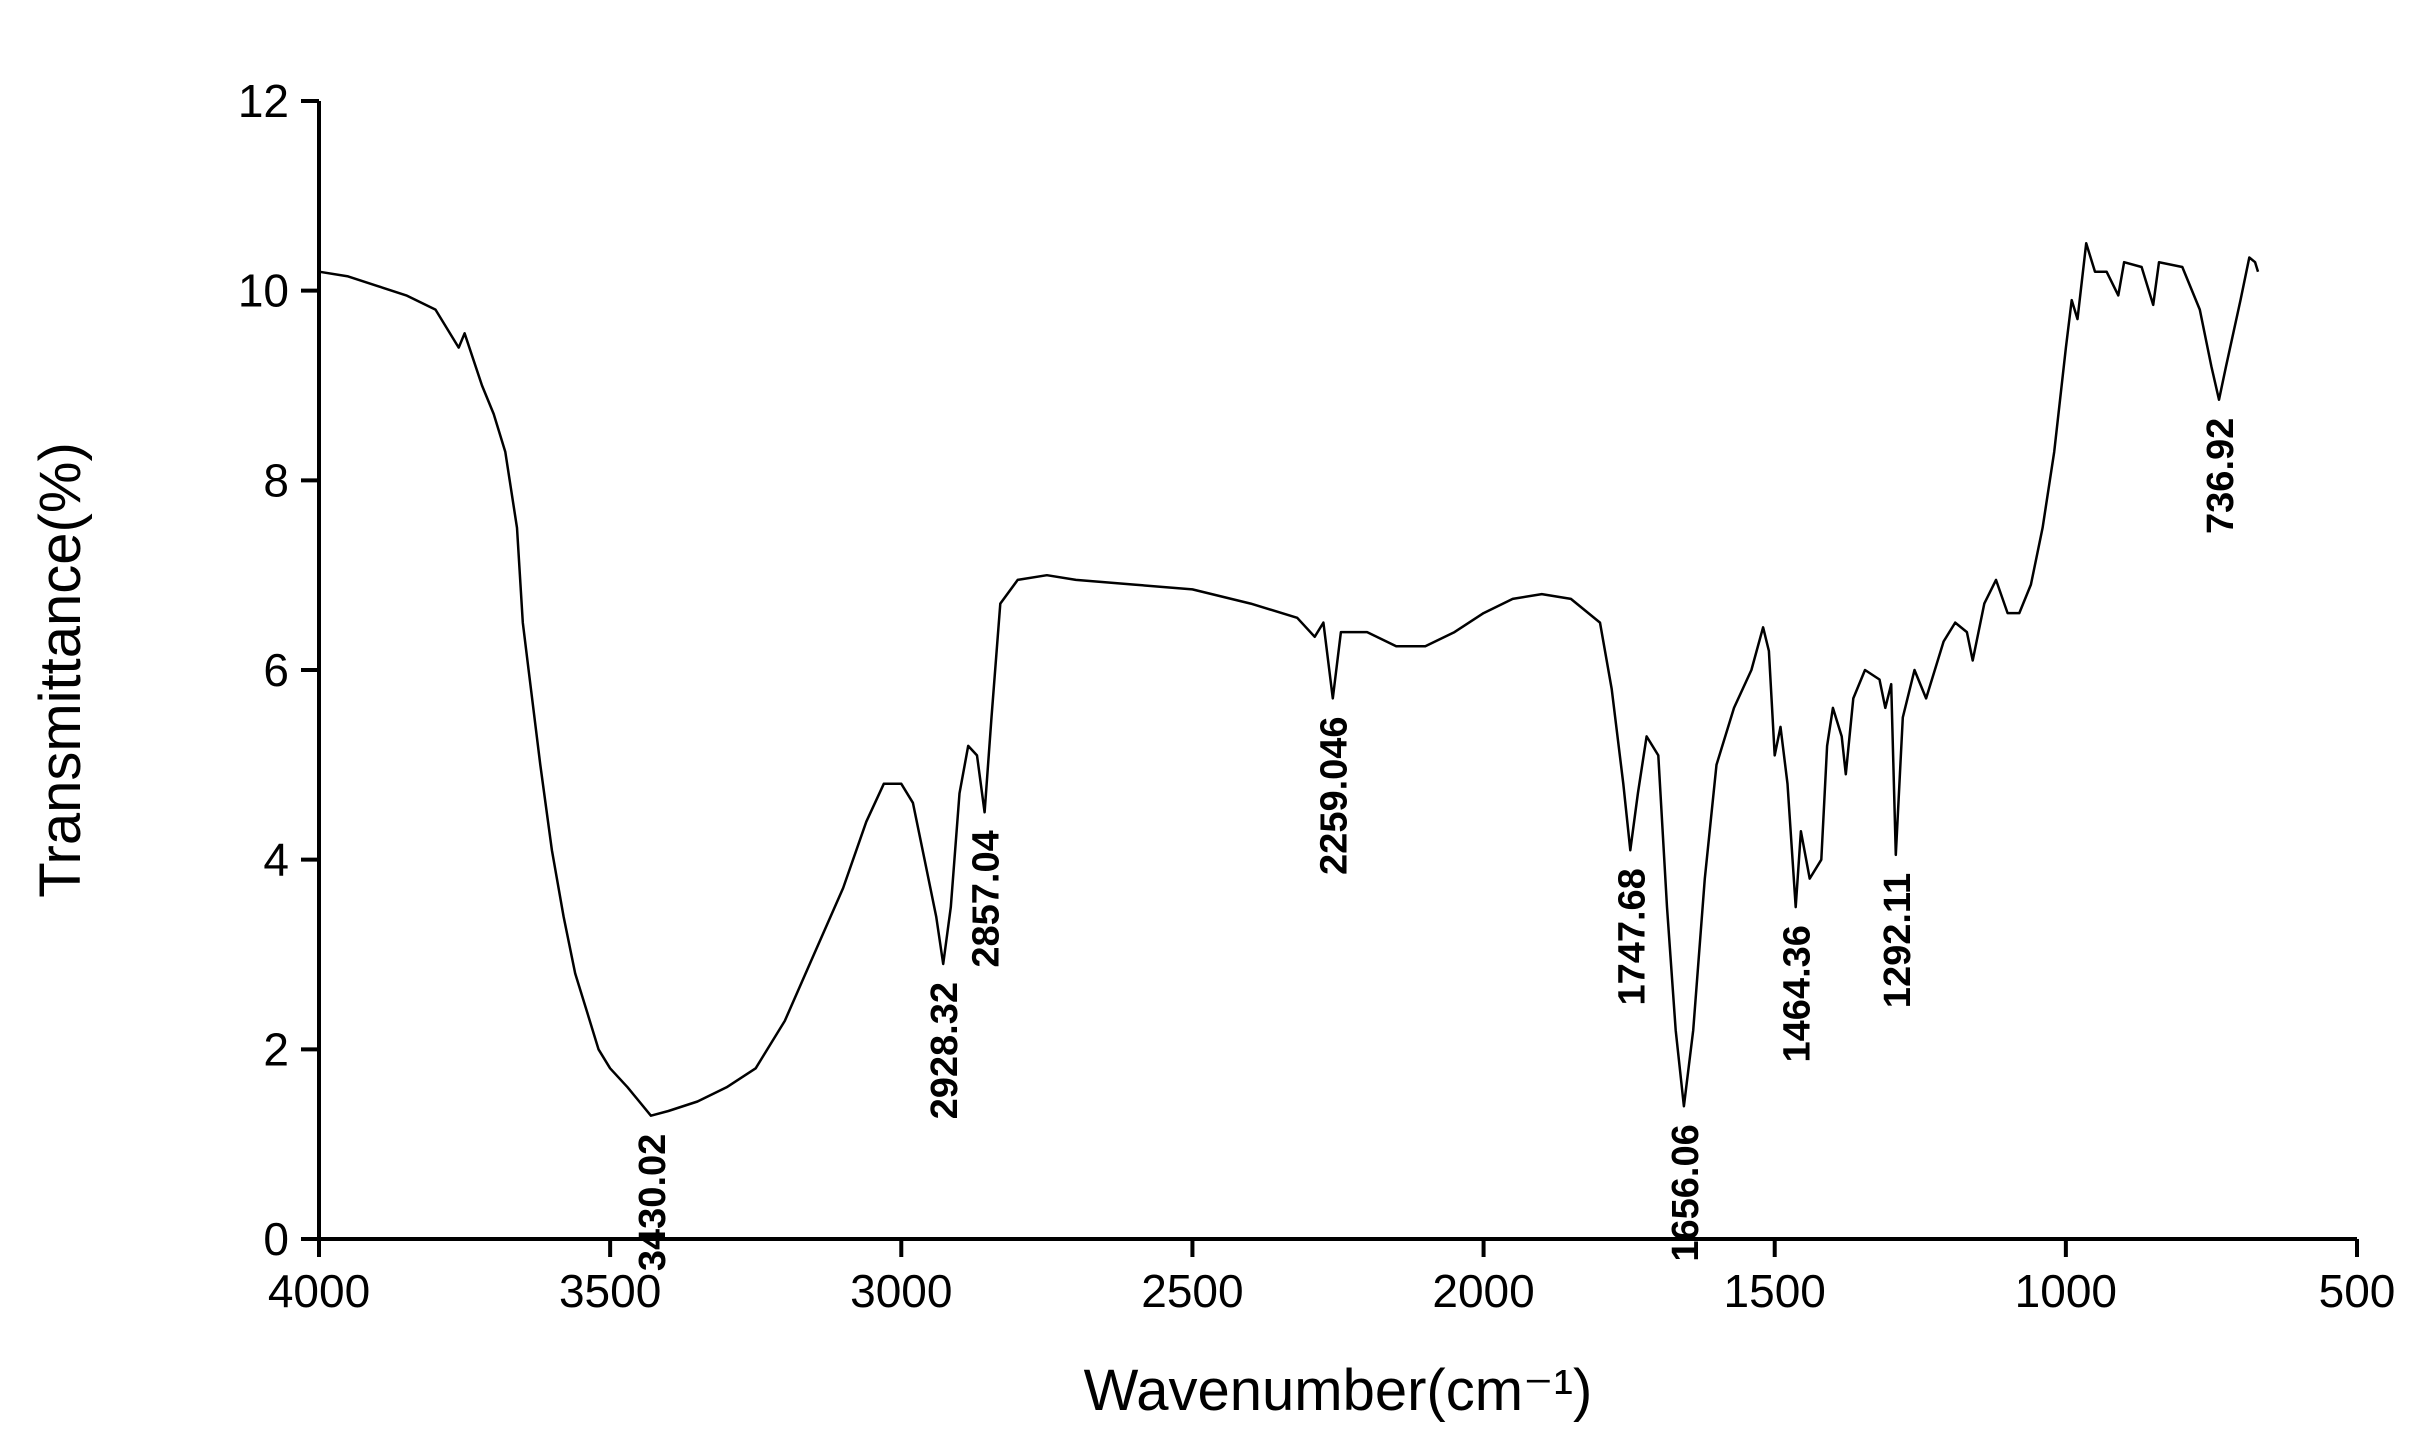  Describe the element at coordinates (1632, 936) in the screenshot. I see `peak-label: 1747.68` at that location.